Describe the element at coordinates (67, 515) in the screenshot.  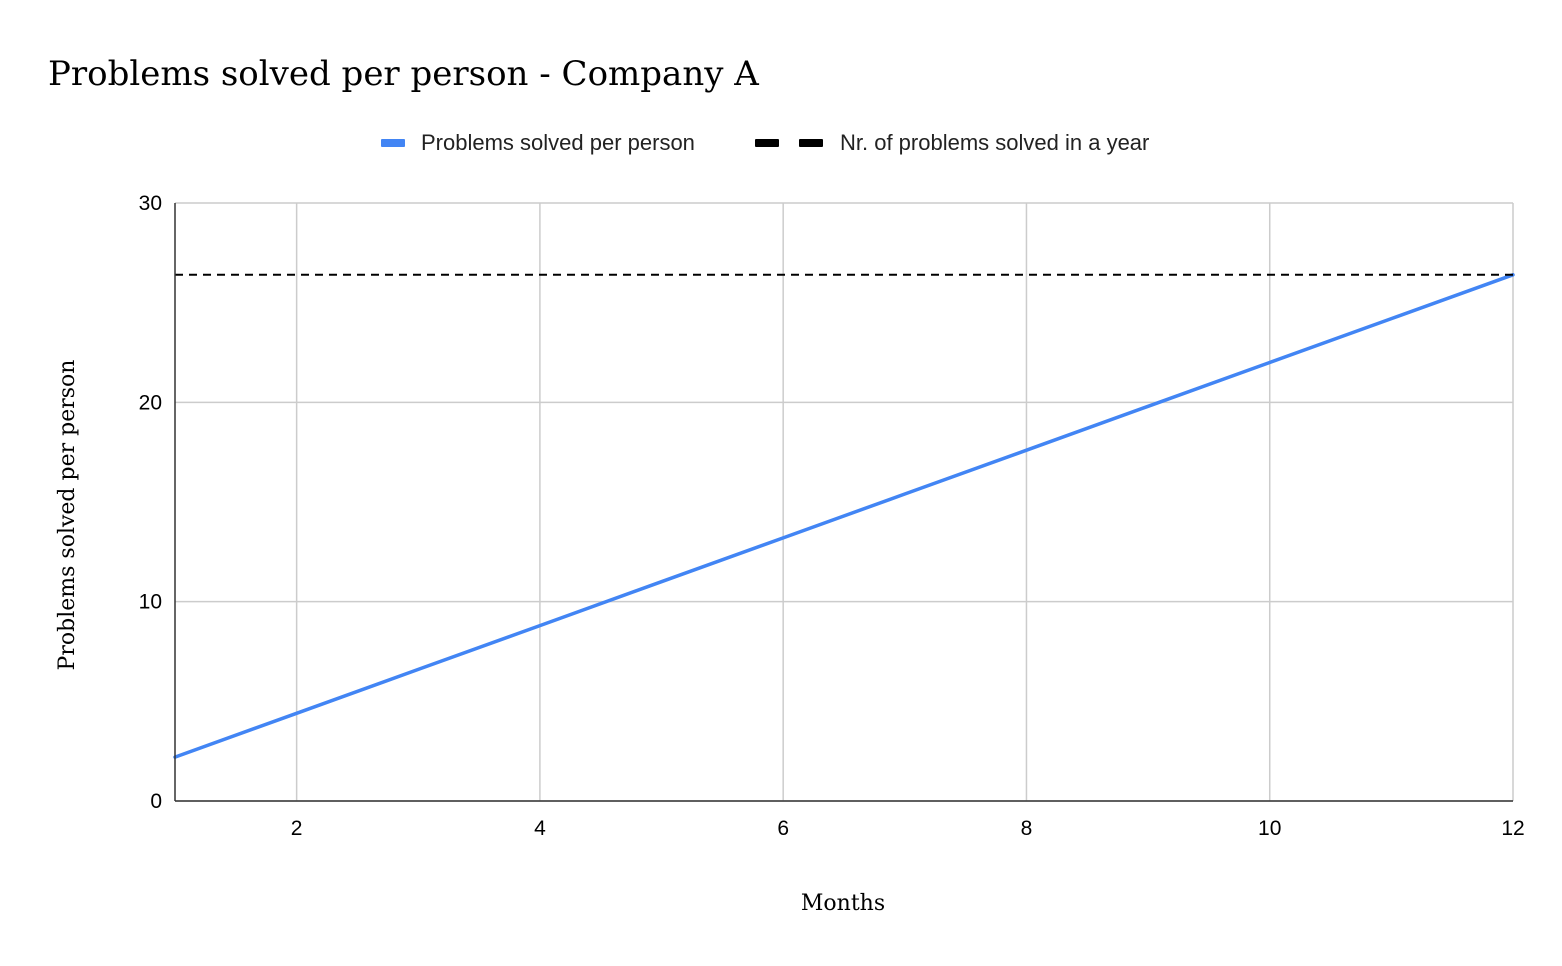
I see `y-axis-title: Problems solved per person` at that location.